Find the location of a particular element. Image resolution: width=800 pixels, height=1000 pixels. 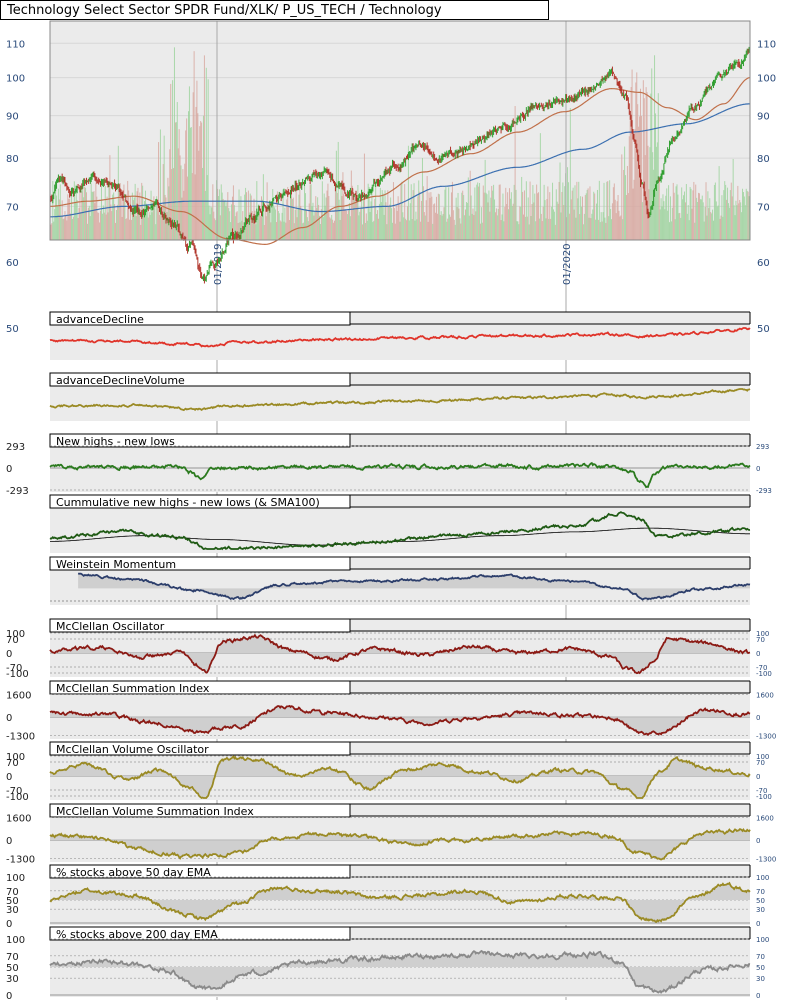

panel-y-tick-right: 100 is located at coordinates (762, 878).